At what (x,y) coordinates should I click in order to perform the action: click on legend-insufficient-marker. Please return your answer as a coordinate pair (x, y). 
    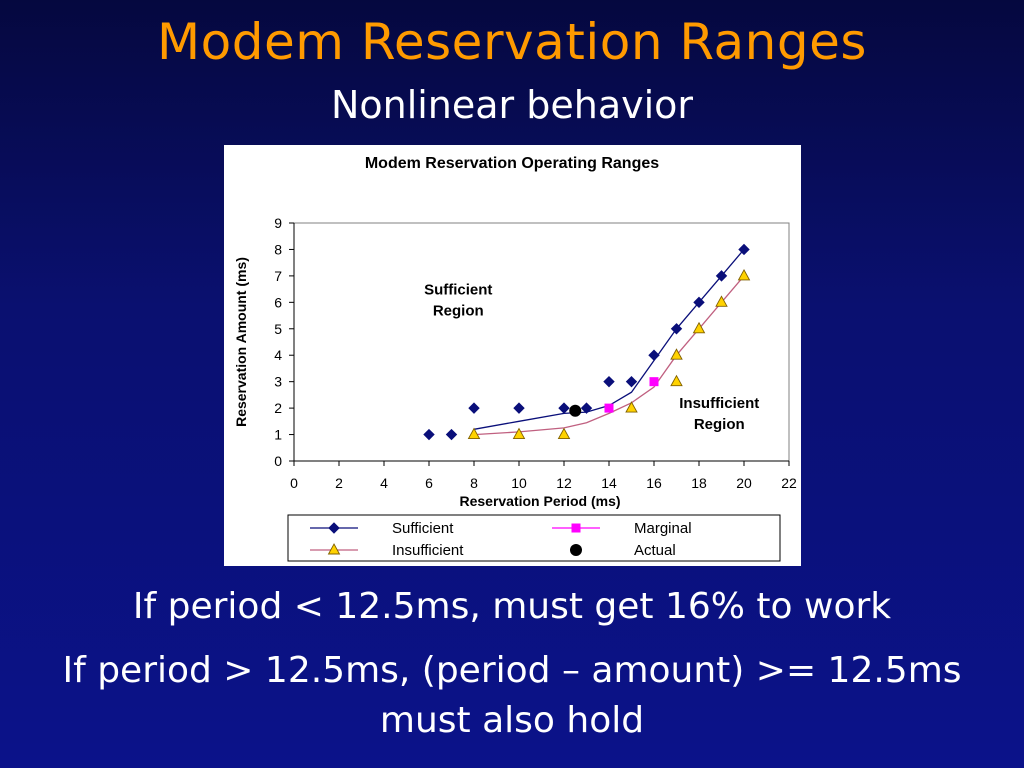
    Looking at the image, I should click on (334, 549).